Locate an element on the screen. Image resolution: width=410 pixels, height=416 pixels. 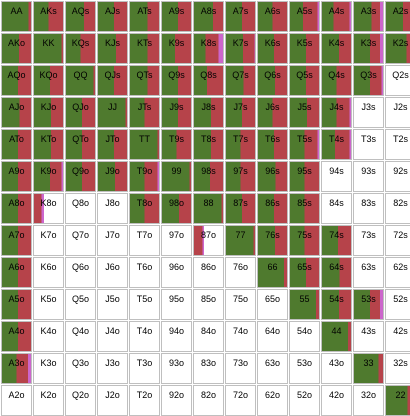
hand-cell: AJo is located at coordinates (16, 112).